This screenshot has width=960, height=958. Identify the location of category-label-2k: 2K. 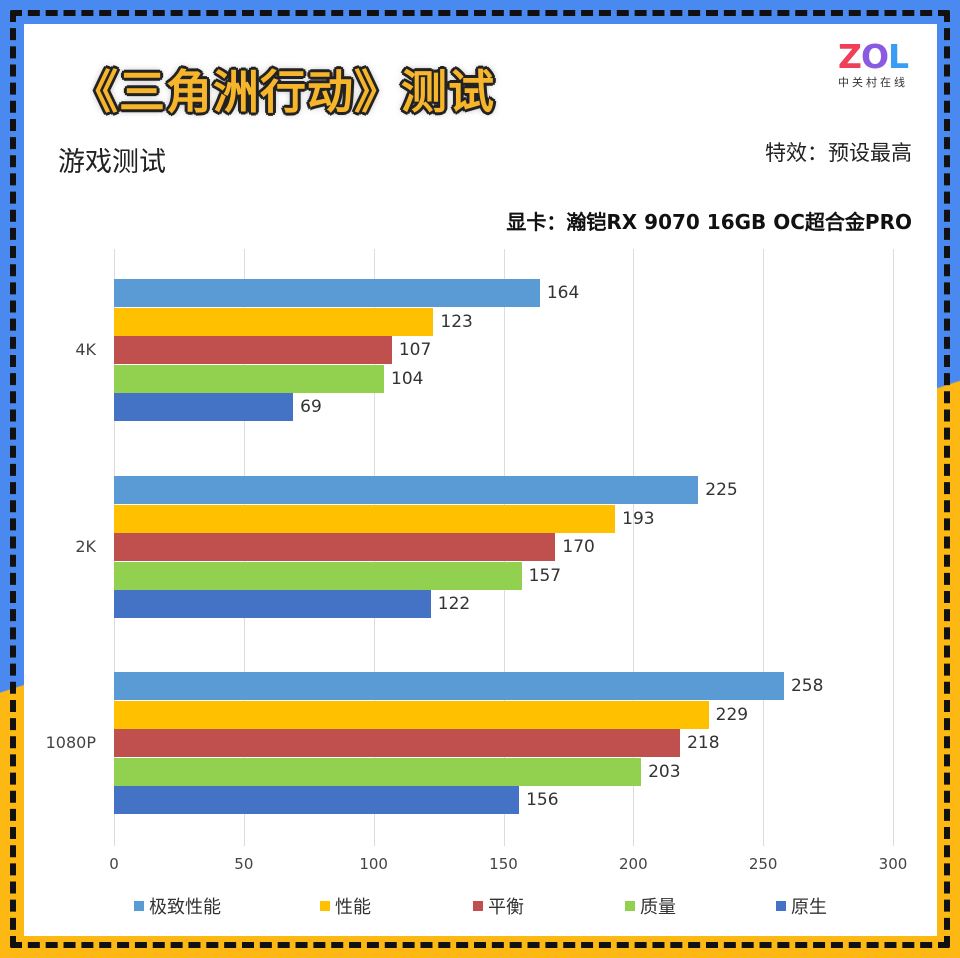
(85, 546).